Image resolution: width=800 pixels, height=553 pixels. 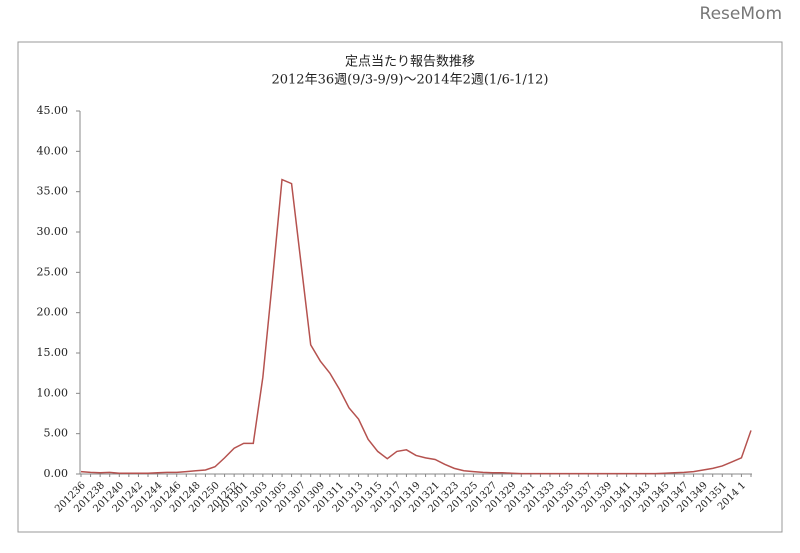 I want to click on y-tick-label: 10.00, so click(x=53, y=392).